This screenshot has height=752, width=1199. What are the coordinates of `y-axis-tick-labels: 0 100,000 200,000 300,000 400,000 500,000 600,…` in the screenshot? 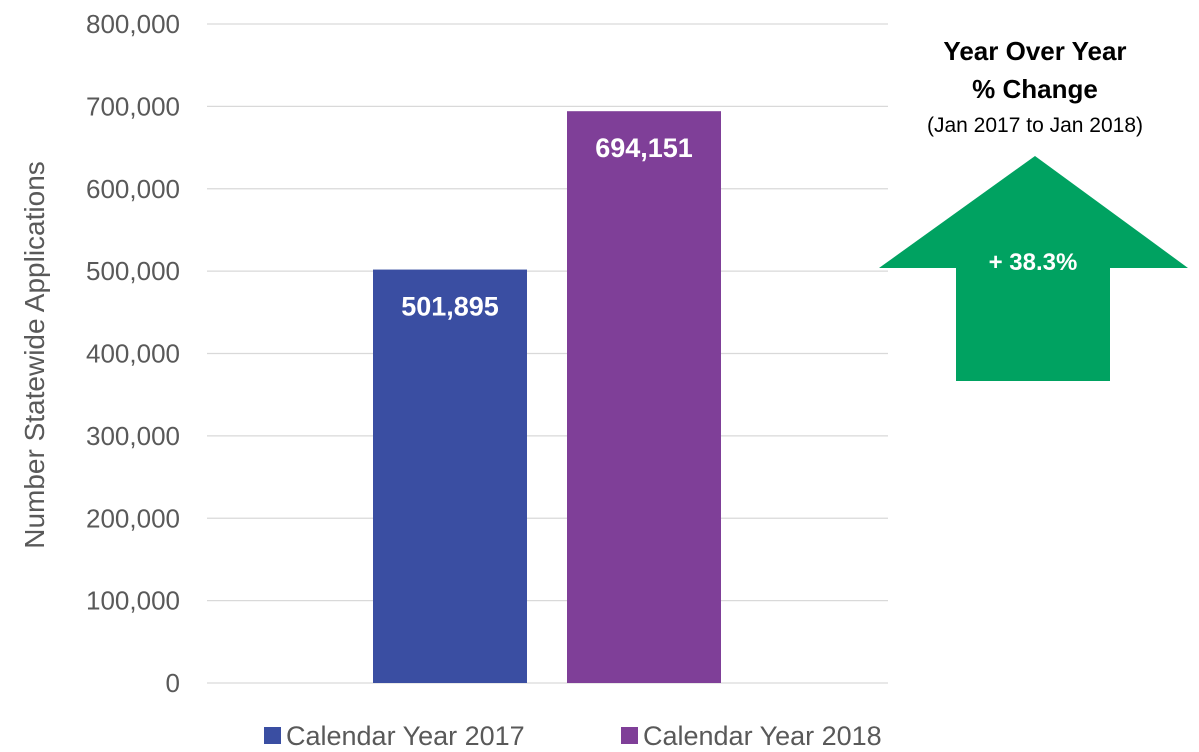 It's located at (133, 353).